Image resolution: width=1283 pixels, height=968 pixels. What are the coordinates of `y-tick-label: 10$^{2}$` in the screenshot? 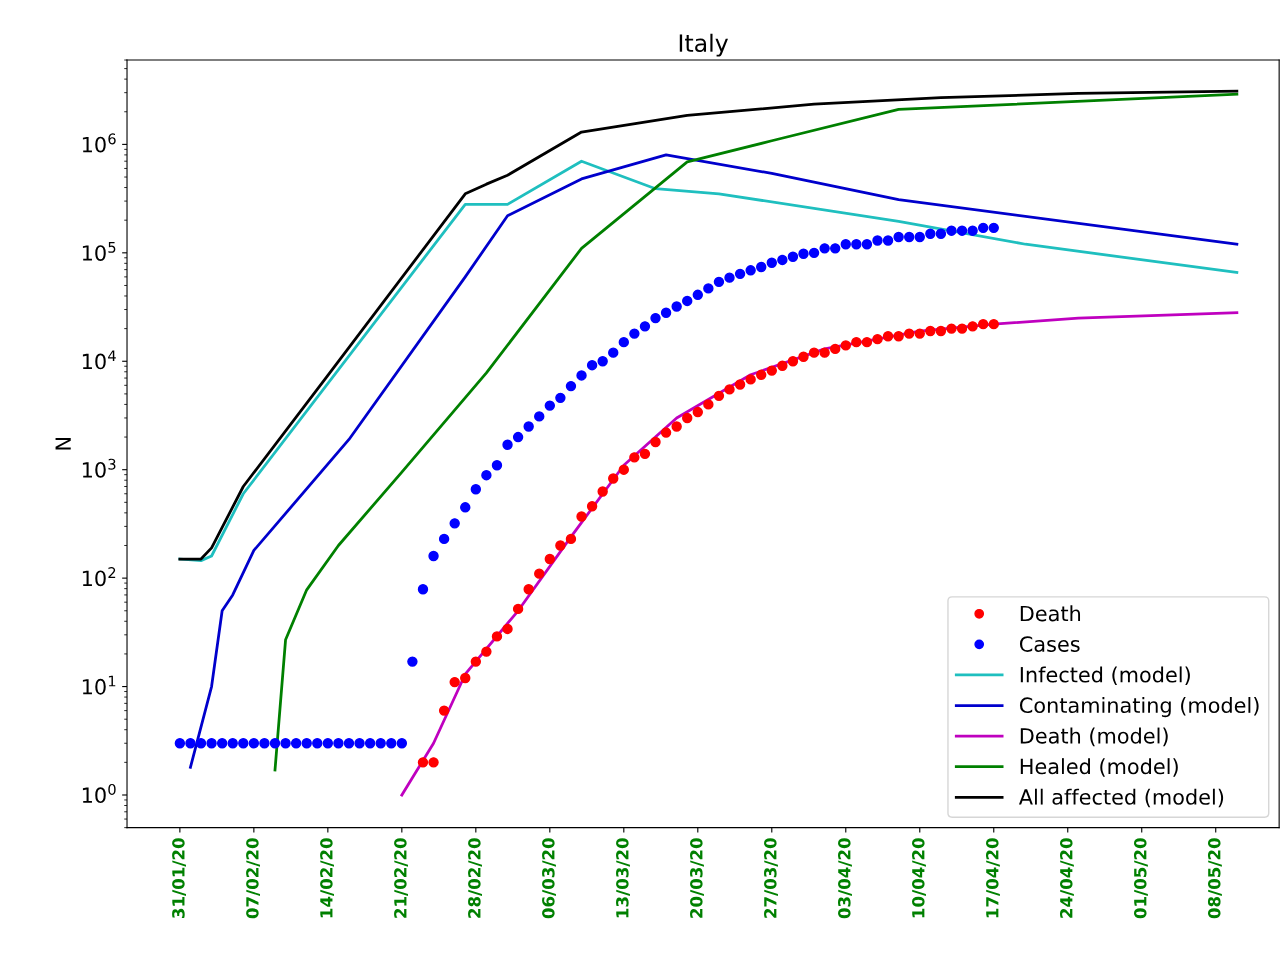 It's located at (99, 577).